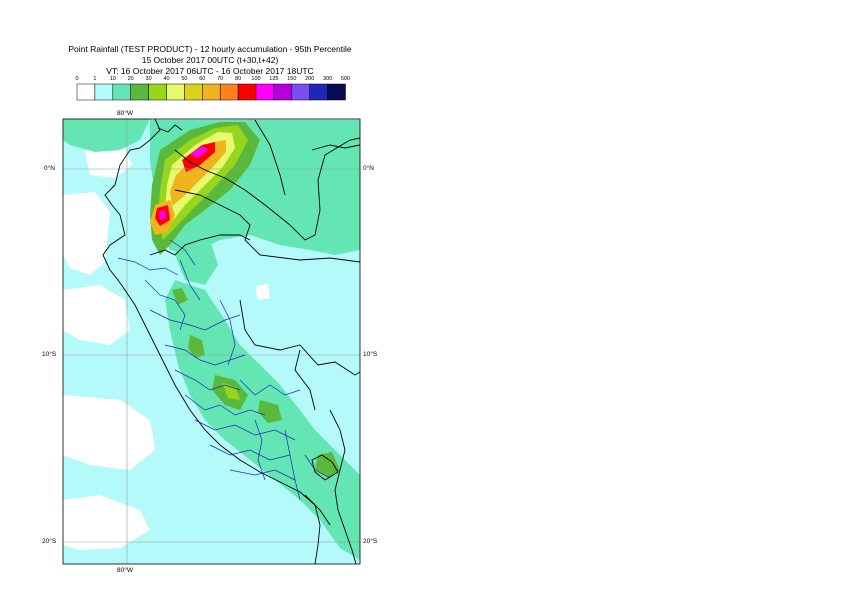 The width and height of the screenshot is (842, 596). What do you see at coordinates (184, 79) in the screenshot?
I see `legend-tick-label: 50` at bounding box center [184, 79].